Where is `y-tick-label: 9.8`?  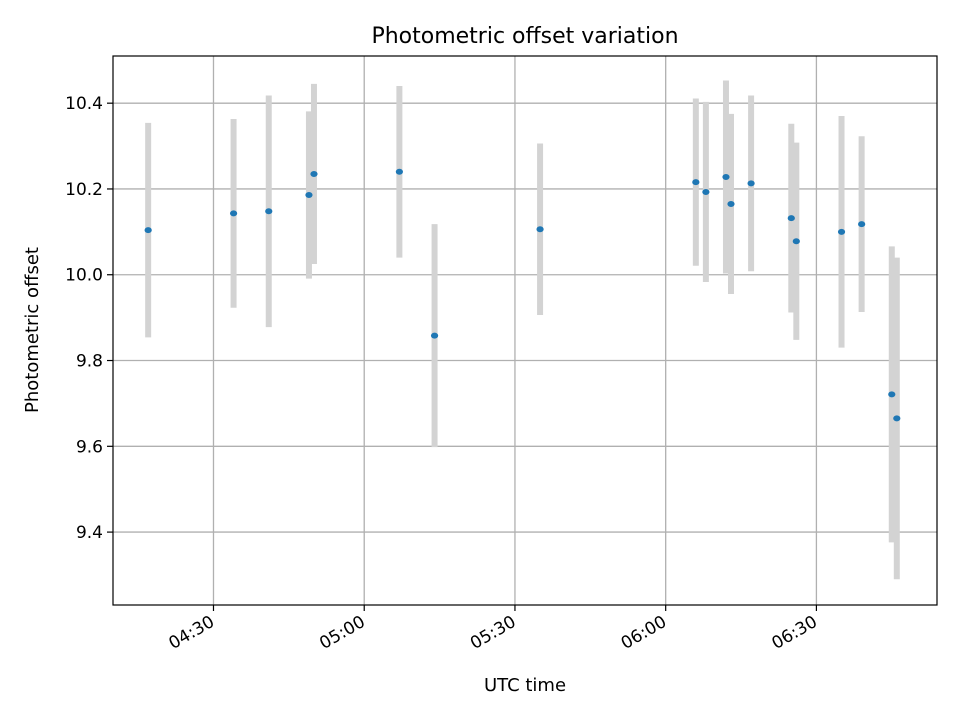
y-tick-label: 9.8 is located at coordinates (89, 362).